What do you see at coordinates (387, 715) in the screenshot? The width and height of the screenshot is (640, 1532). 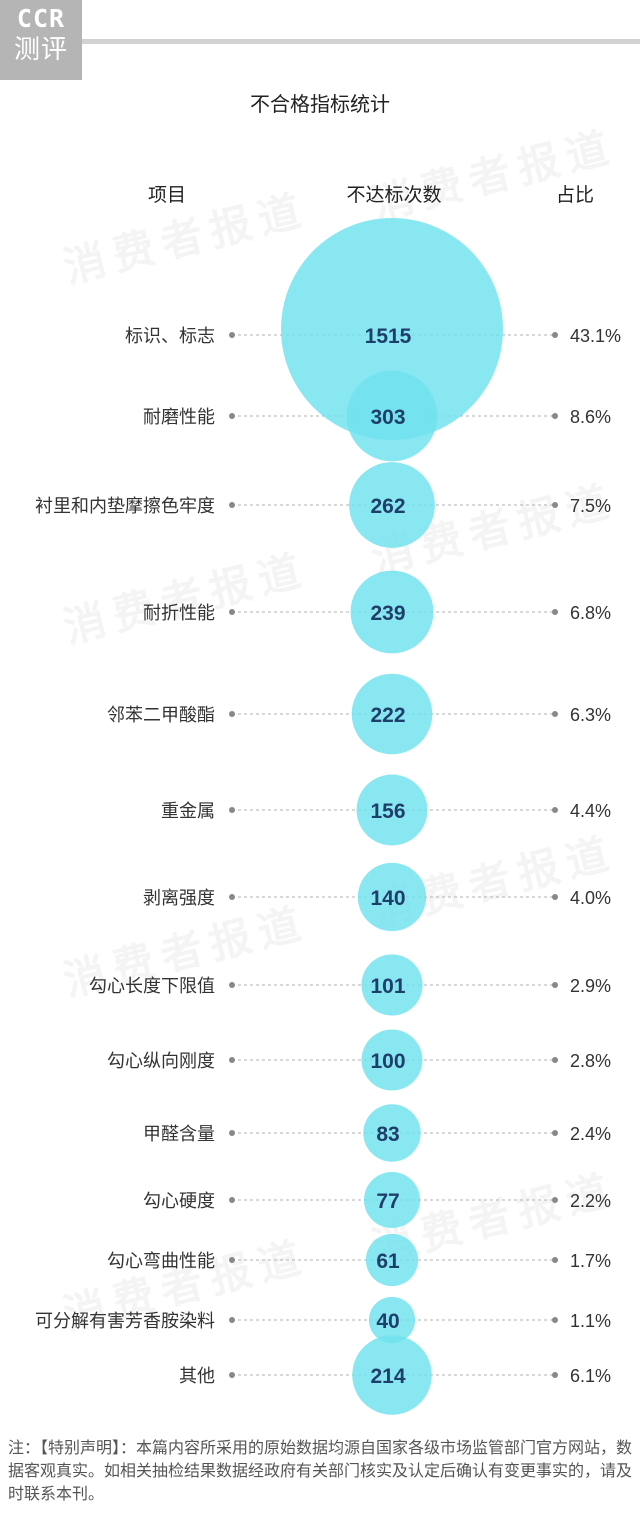 I see `value-label: 222` at bounding box center [387, 715].